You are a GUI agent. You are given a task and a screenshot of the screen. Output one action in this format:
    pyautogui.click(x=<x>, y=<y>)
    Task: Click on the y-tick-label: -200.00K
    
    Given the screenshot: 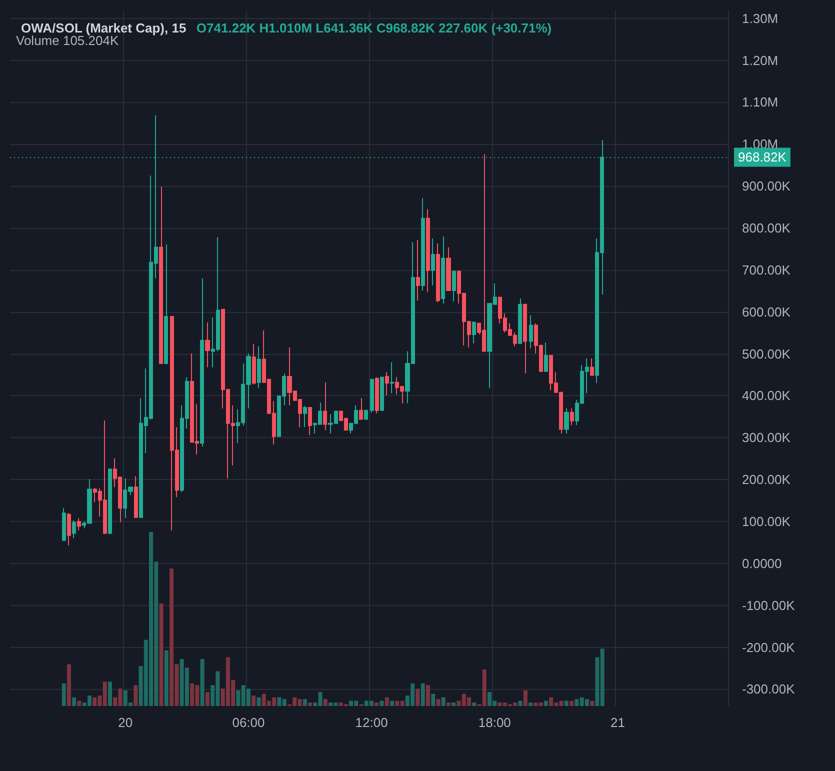 What is the action you would take?
    pyautogui.click(x=769, y=647)
    